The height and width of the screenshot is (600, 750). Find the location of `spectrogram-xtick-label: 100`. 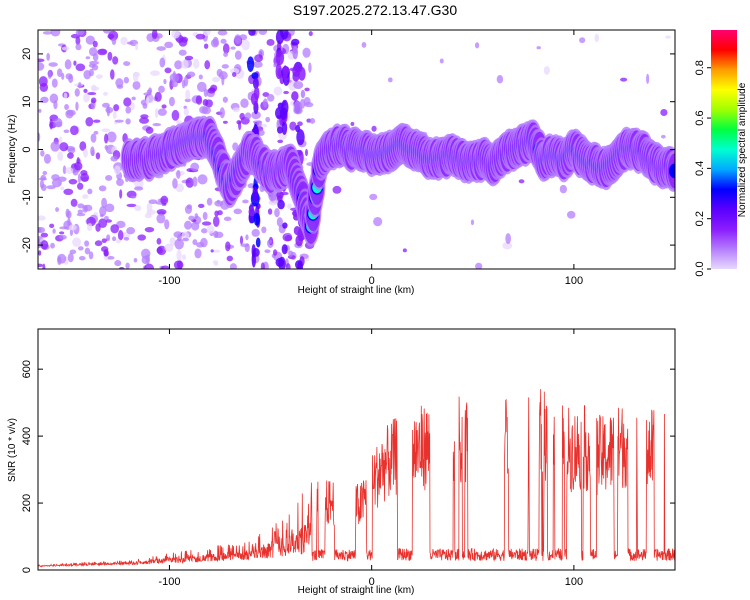

spectrogram-xtick-label: 100 is located at coordinates (574, 281).